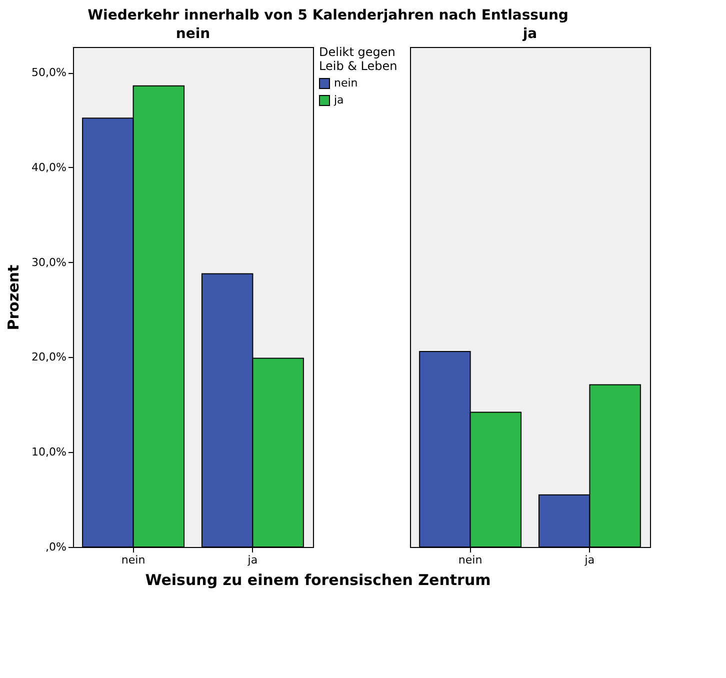 The image size is (726, 678). Describe the element at coordinates (530, 34) in the screenshot. I see `chart-subtitle: ja` at that location.